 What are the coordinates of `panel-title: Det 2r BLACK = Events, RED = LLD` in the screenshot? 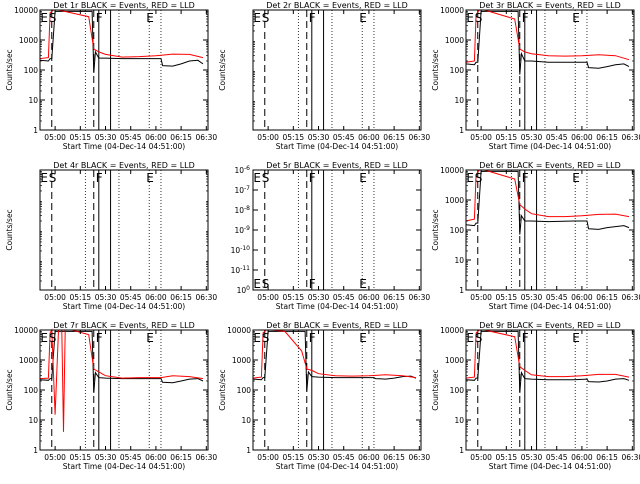 It's located at (337, 5).